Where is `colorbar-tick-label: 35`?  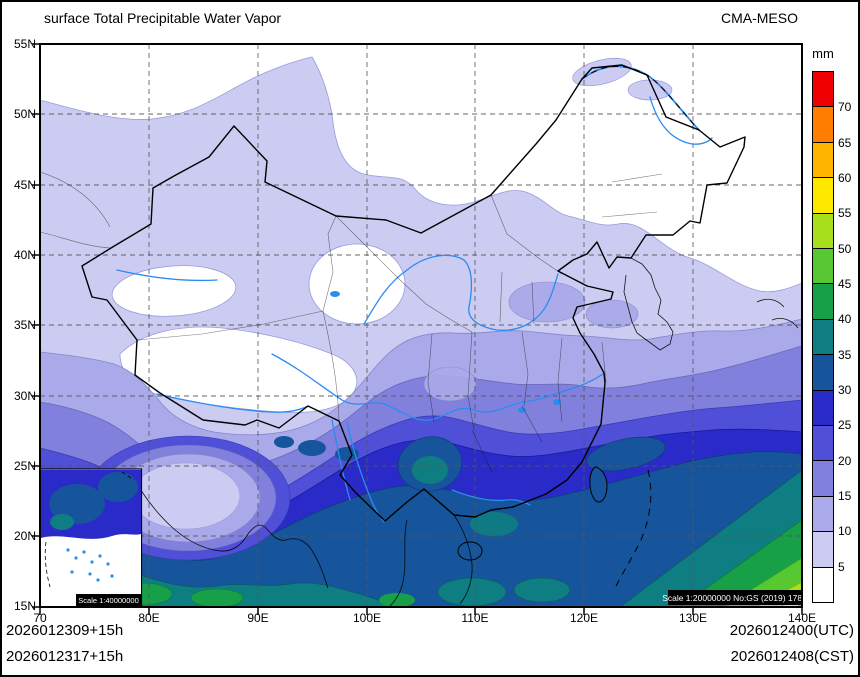
colorbar-tick-label: 35 is located at coordinates (845, 355).